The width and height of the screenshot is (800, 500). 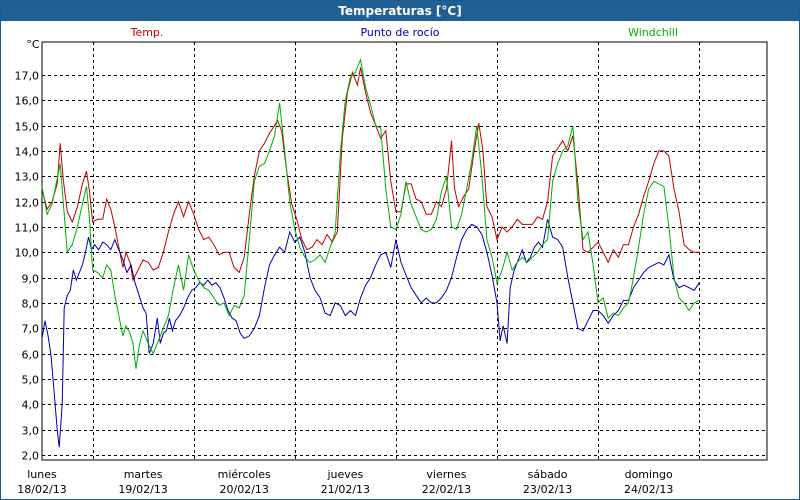 What do you see at coordinates (27, 228) in the screenshot?
I see `y-tick-label: 11,0` at bounding box center [27, 228].